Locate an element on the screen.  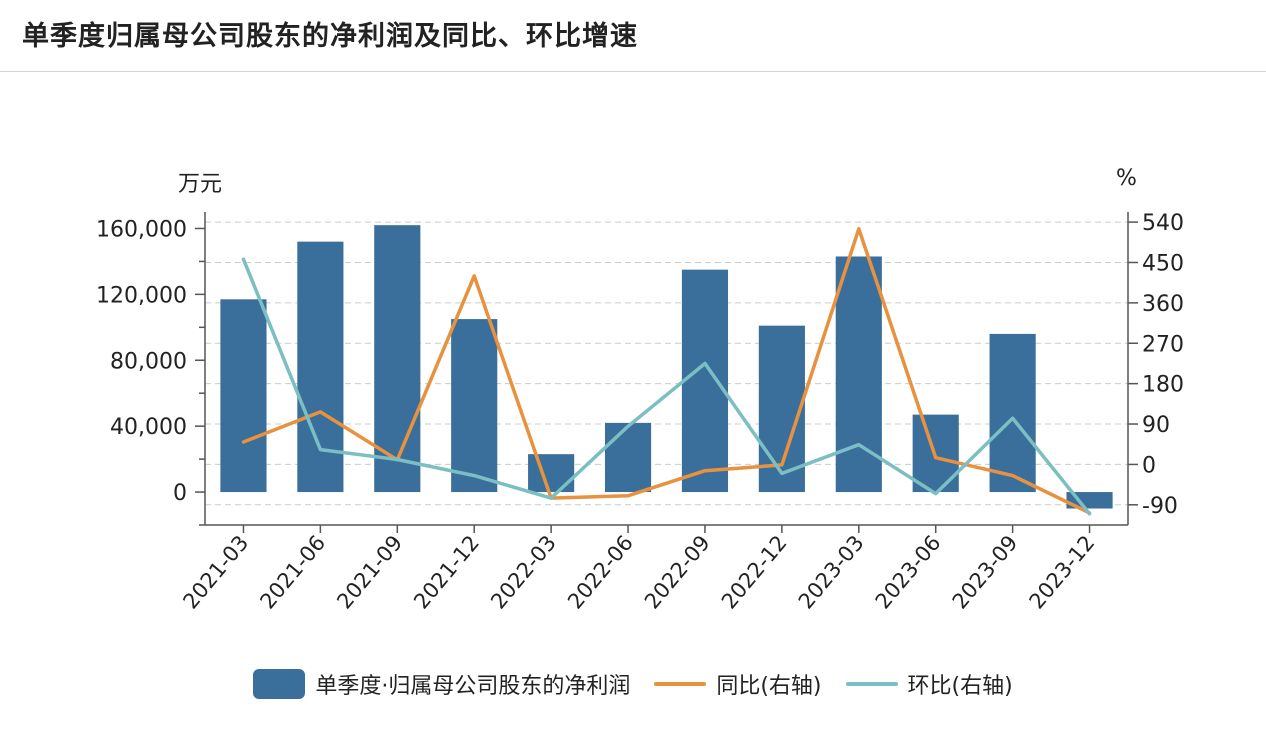
x-axis-tick-label: 2023-09 is located at coordinates (985, 572).